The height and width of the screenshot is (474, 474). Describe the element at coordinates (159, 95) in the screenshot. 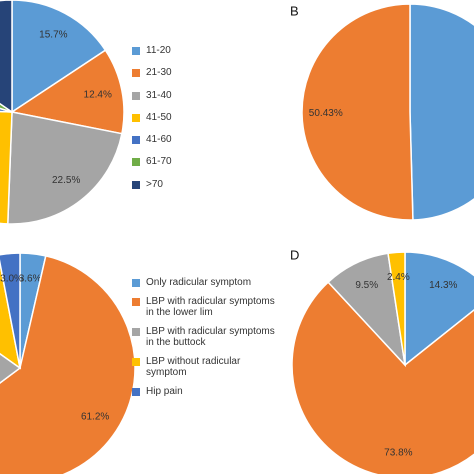

I see `legend-label: 31-40` at that location.